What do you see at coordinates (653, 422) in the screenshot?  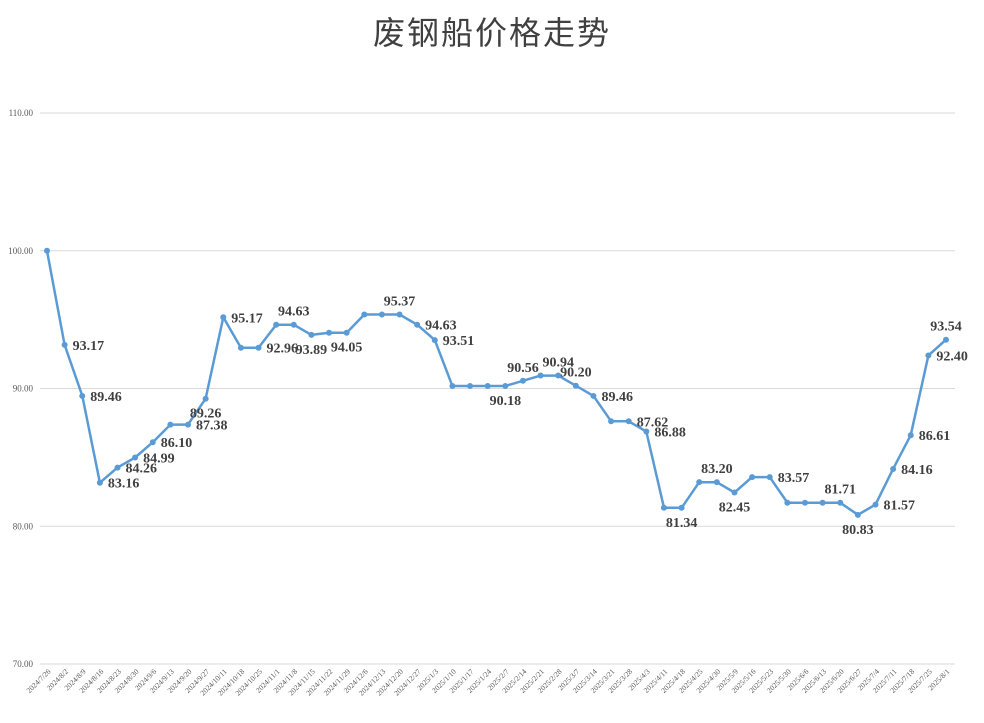 I see `data-label: 87.62` at bounding box center [653, 422].